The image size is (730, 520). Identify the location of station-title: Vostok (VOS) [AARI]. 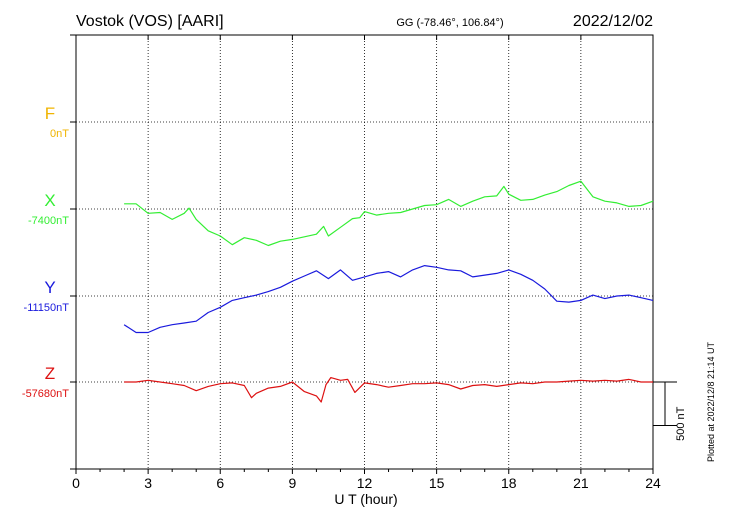
(150, 21).